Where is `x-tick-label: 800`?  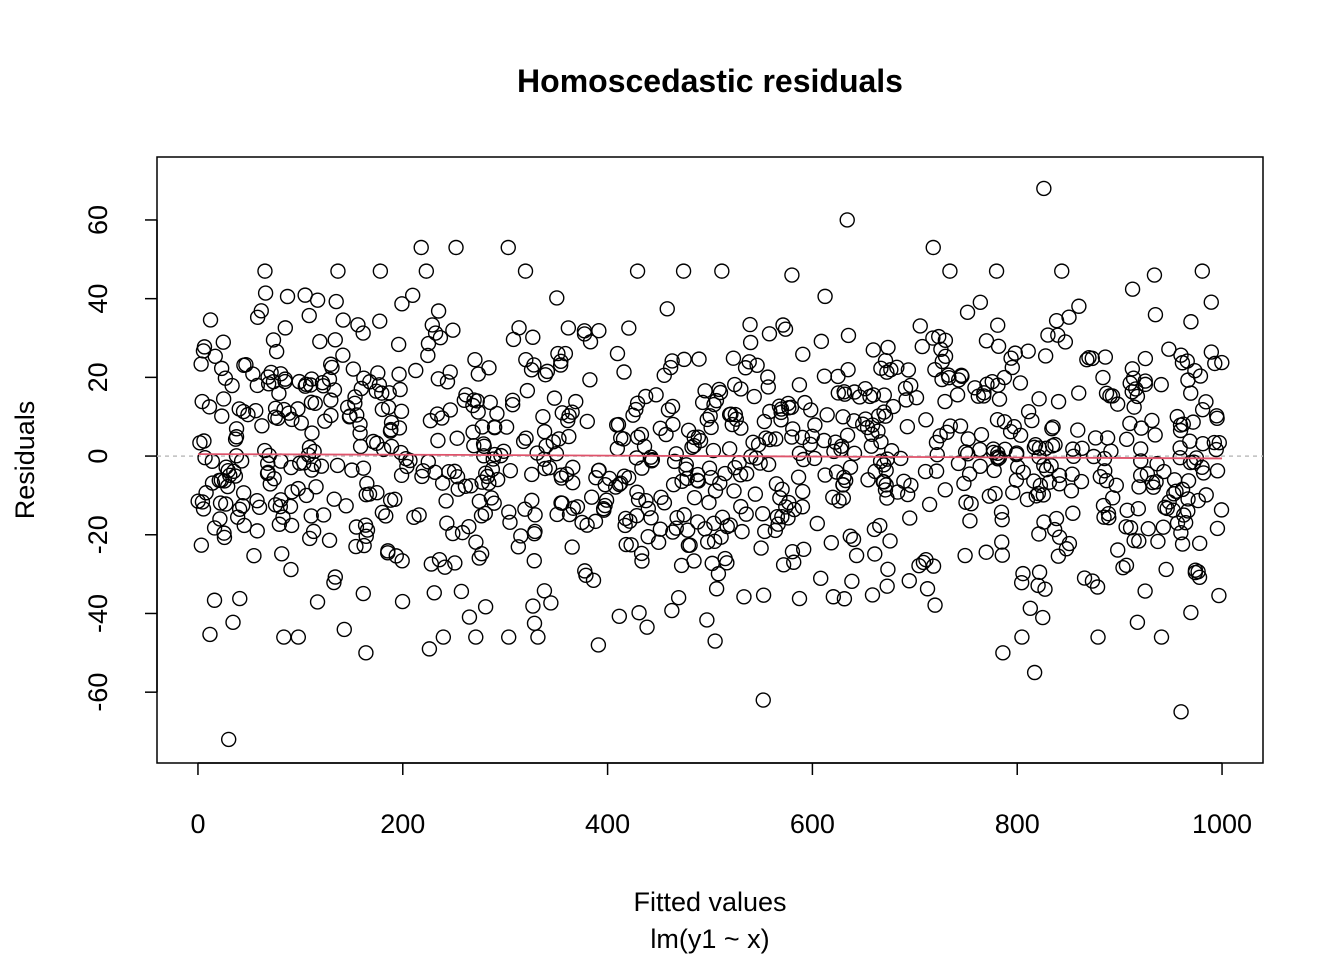
x-tick-label: 800 is located at coordinates (1017, 824).